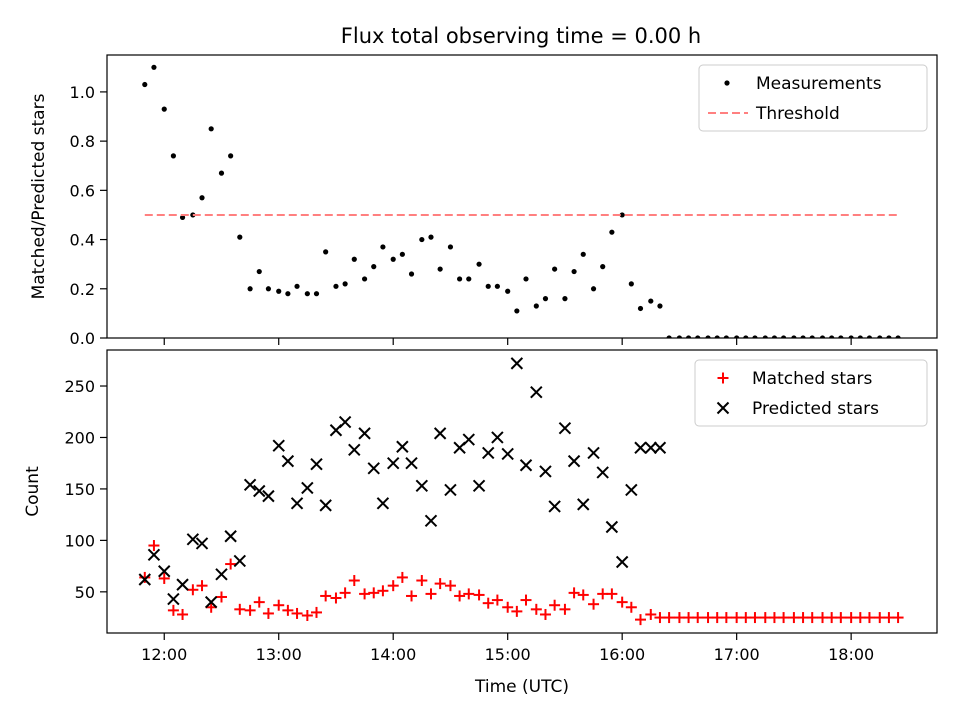 This screenshot has height=720, width=960. Describe the element at coordinates (797, 114) in the screenshot. I see `legend-entry-label: Threshold` at that location.